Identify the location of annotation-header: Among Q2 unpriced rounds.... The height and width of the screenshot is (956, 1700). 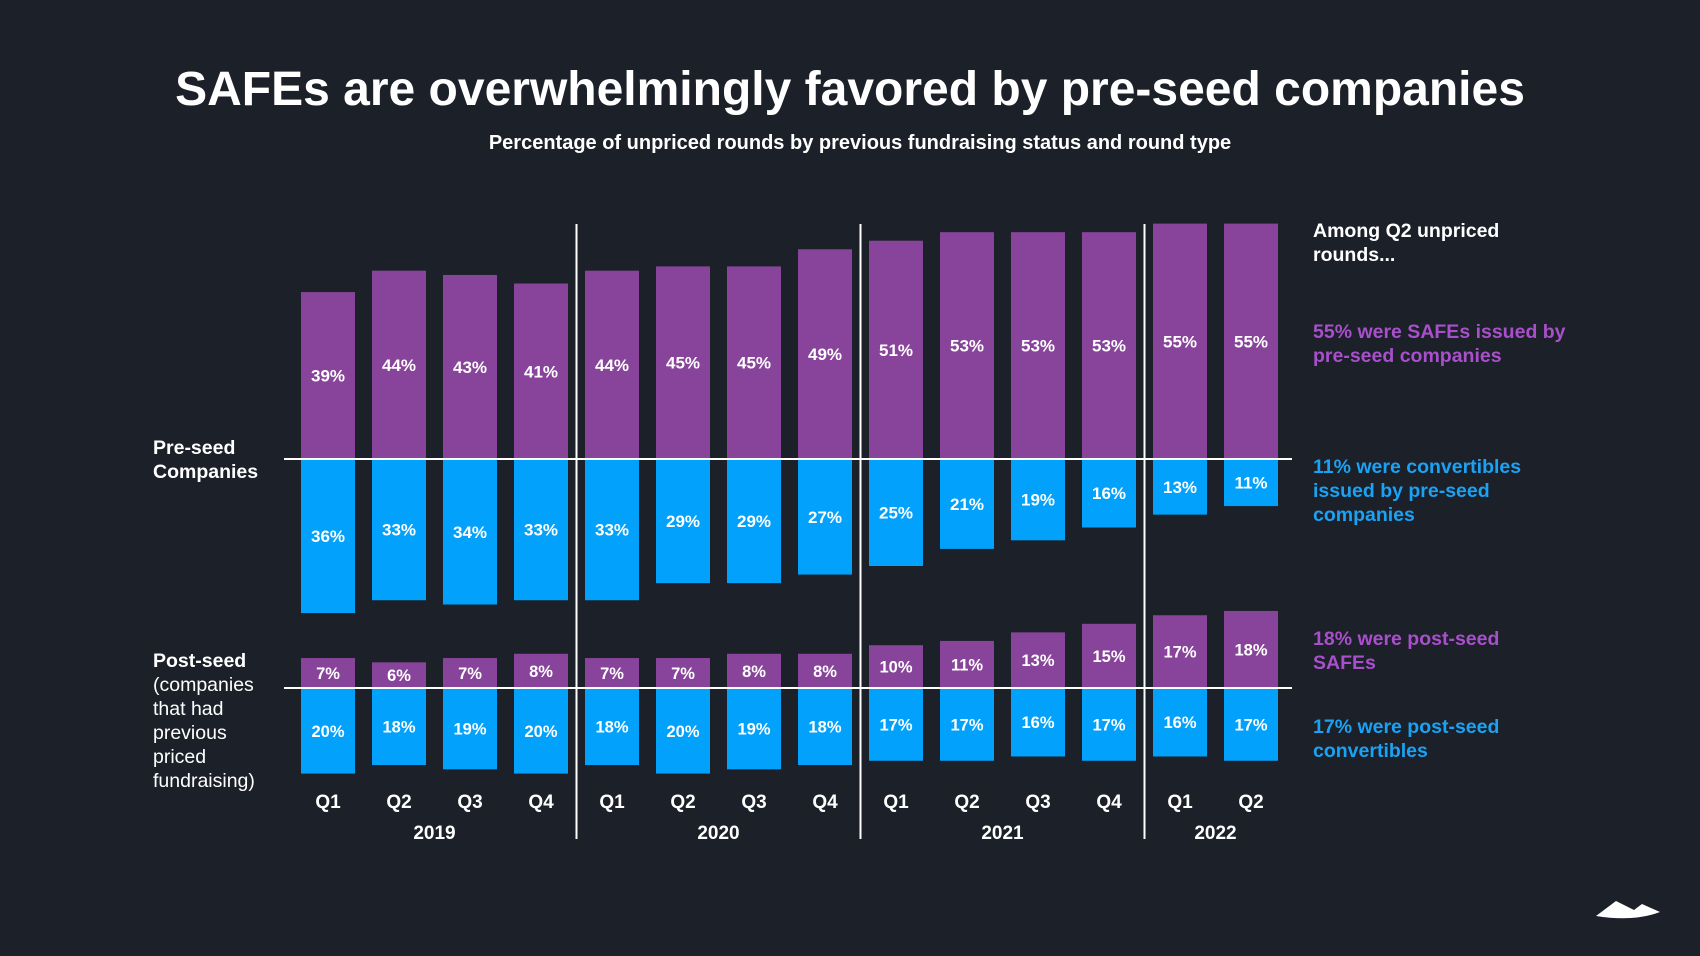
(1406, 243).